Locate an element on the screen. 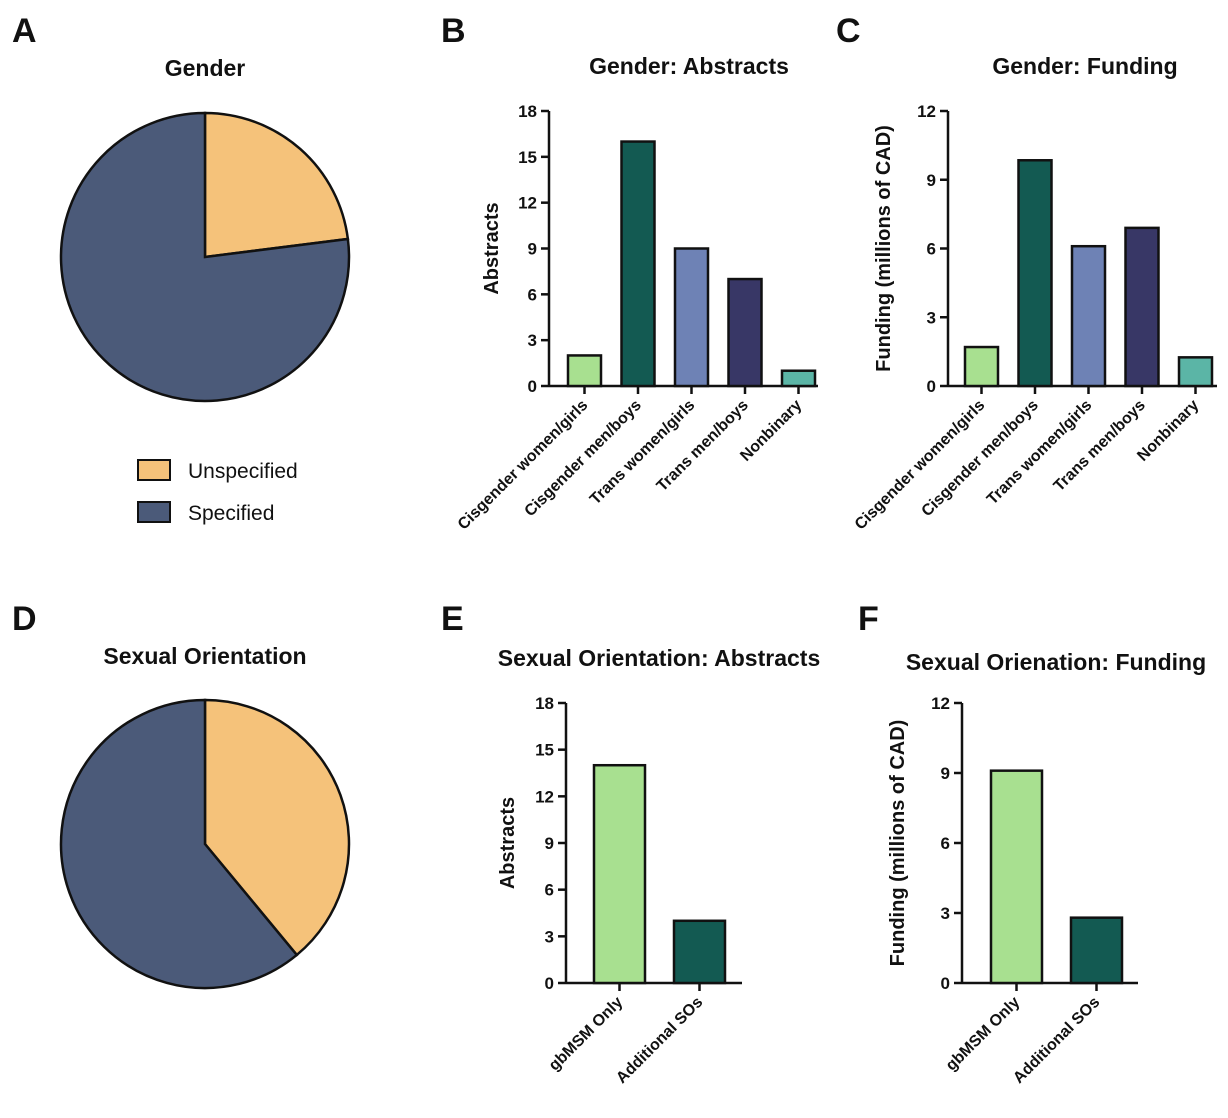  pie-chart-sexual-orientation is located at coordinates (205, 844).